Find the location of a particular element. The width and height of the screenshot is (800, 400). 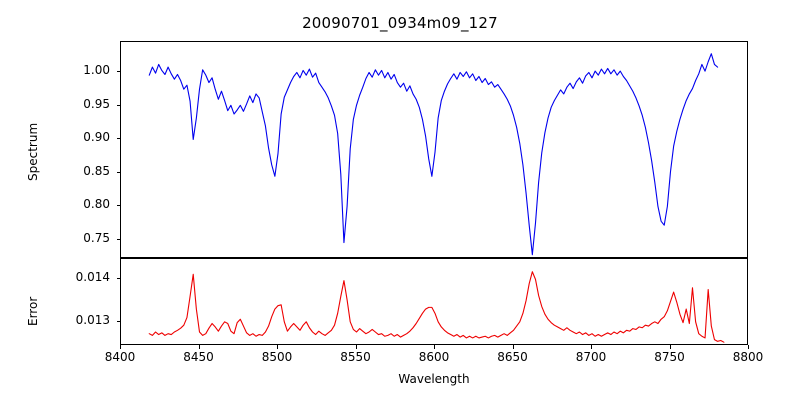

x-tick-label: 8550 is located at coordinates (355, 357).